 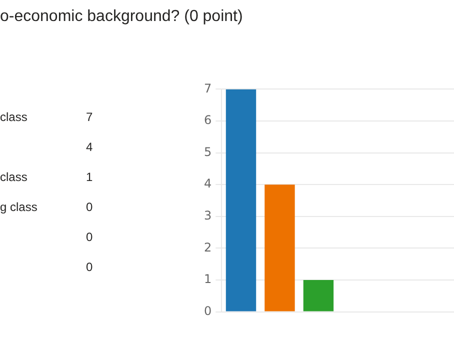 I want to click on y-tick-label: 6, so click(x=208, y=120).